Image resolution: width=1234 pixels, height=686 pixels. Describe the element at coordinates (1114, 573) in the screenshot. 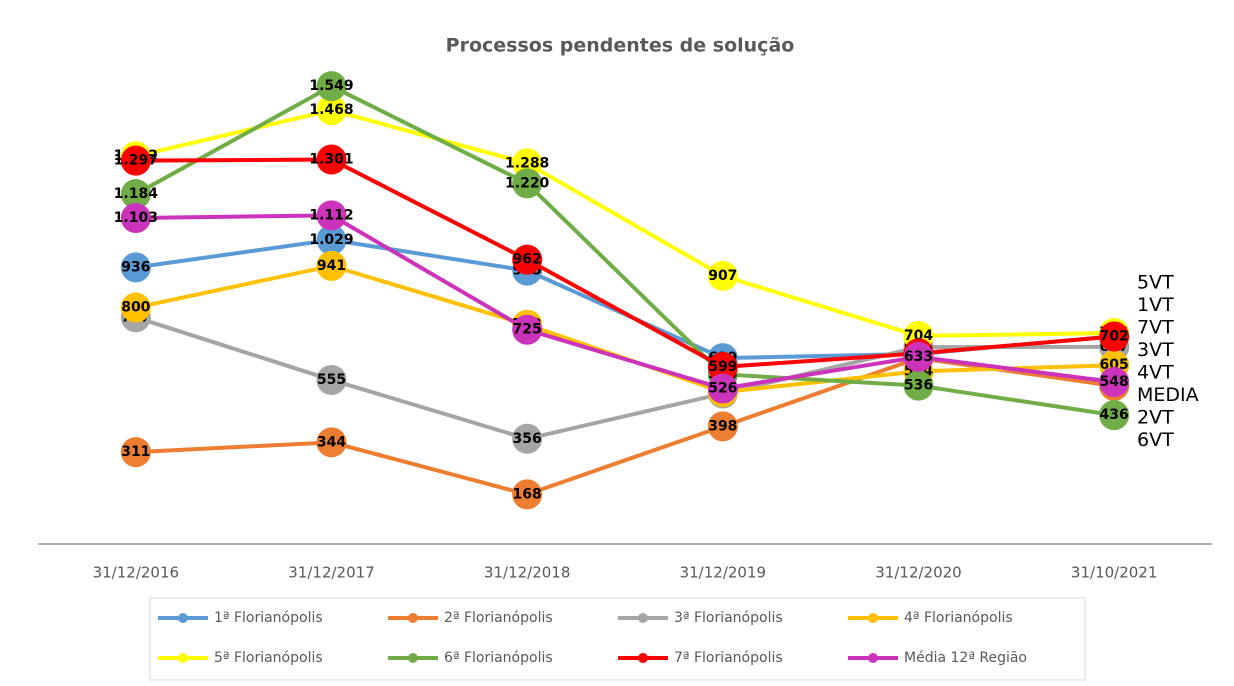

I see `x-tick-label: 31/10/2021` at that location.